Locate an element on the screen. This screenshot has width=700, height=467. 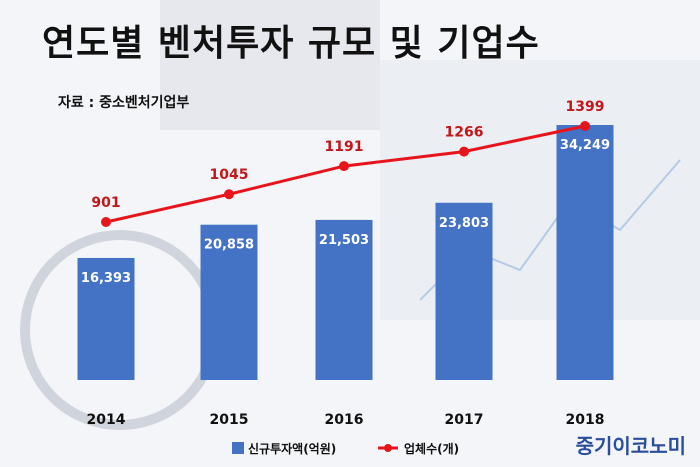
x-tick-2016: 2016 is located at coordinates (344, 420).